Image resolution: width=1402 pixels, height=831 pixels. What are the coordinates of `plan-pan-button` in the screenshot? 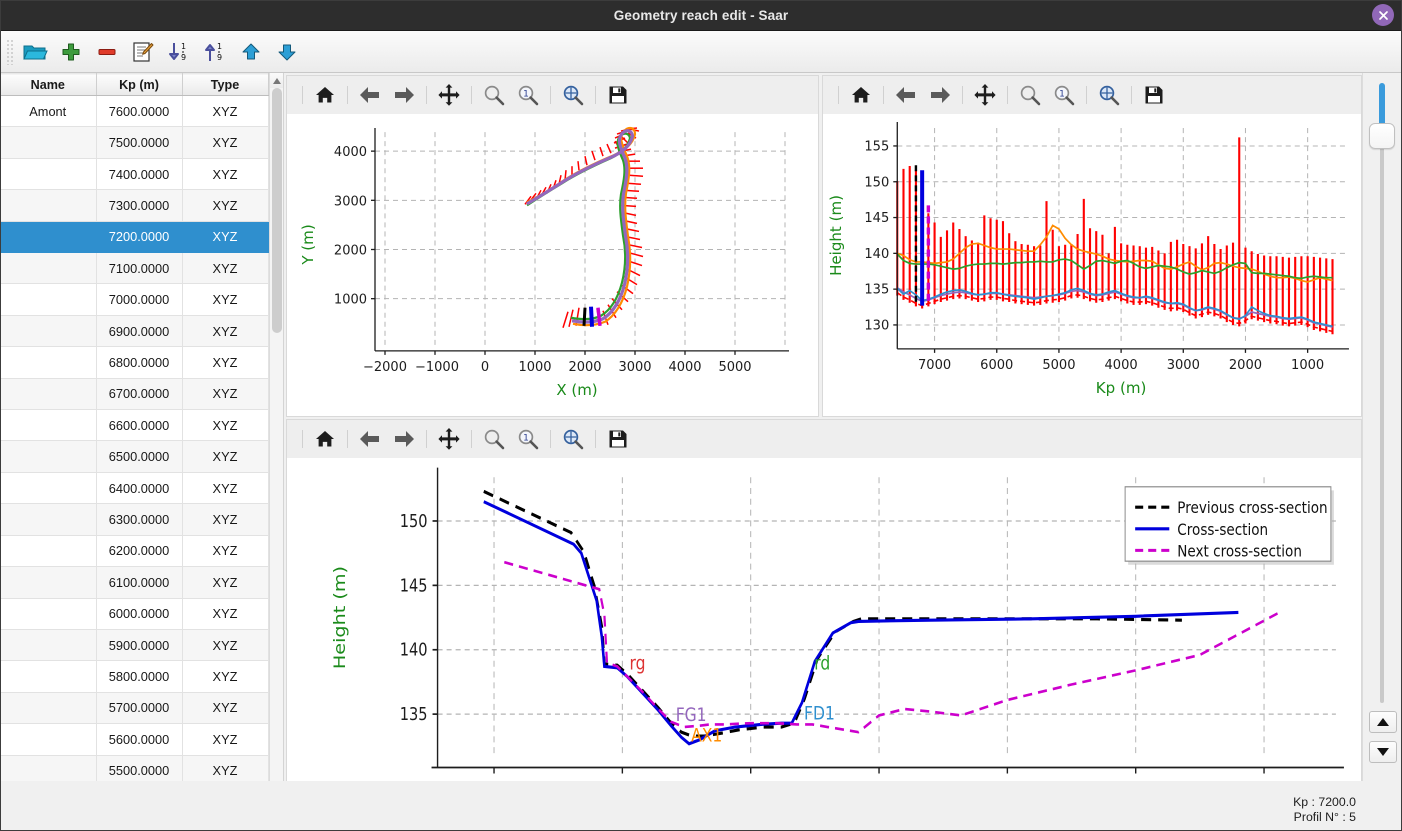 It's located at (449, 95).